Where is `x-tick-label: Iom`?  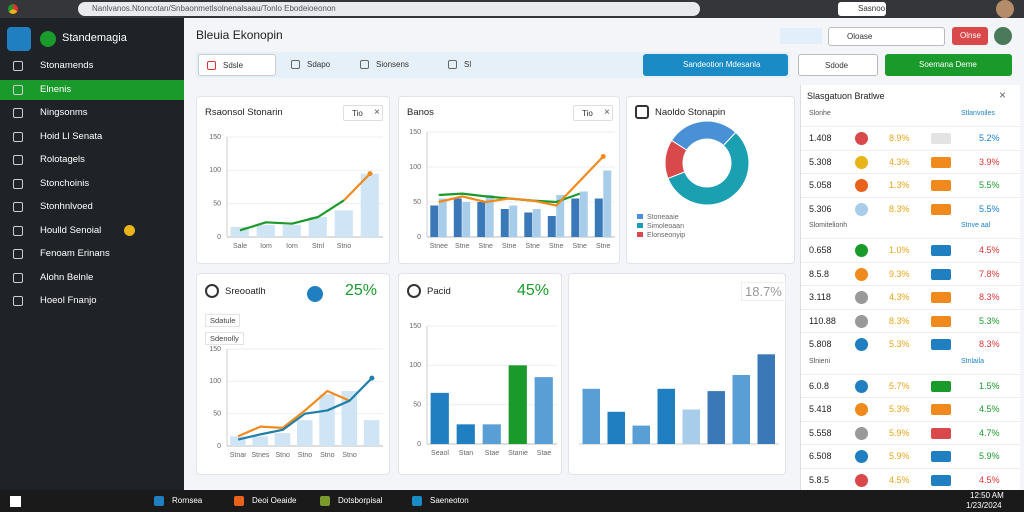
x-tick-label: Iom is located at coordinates (292, 246).